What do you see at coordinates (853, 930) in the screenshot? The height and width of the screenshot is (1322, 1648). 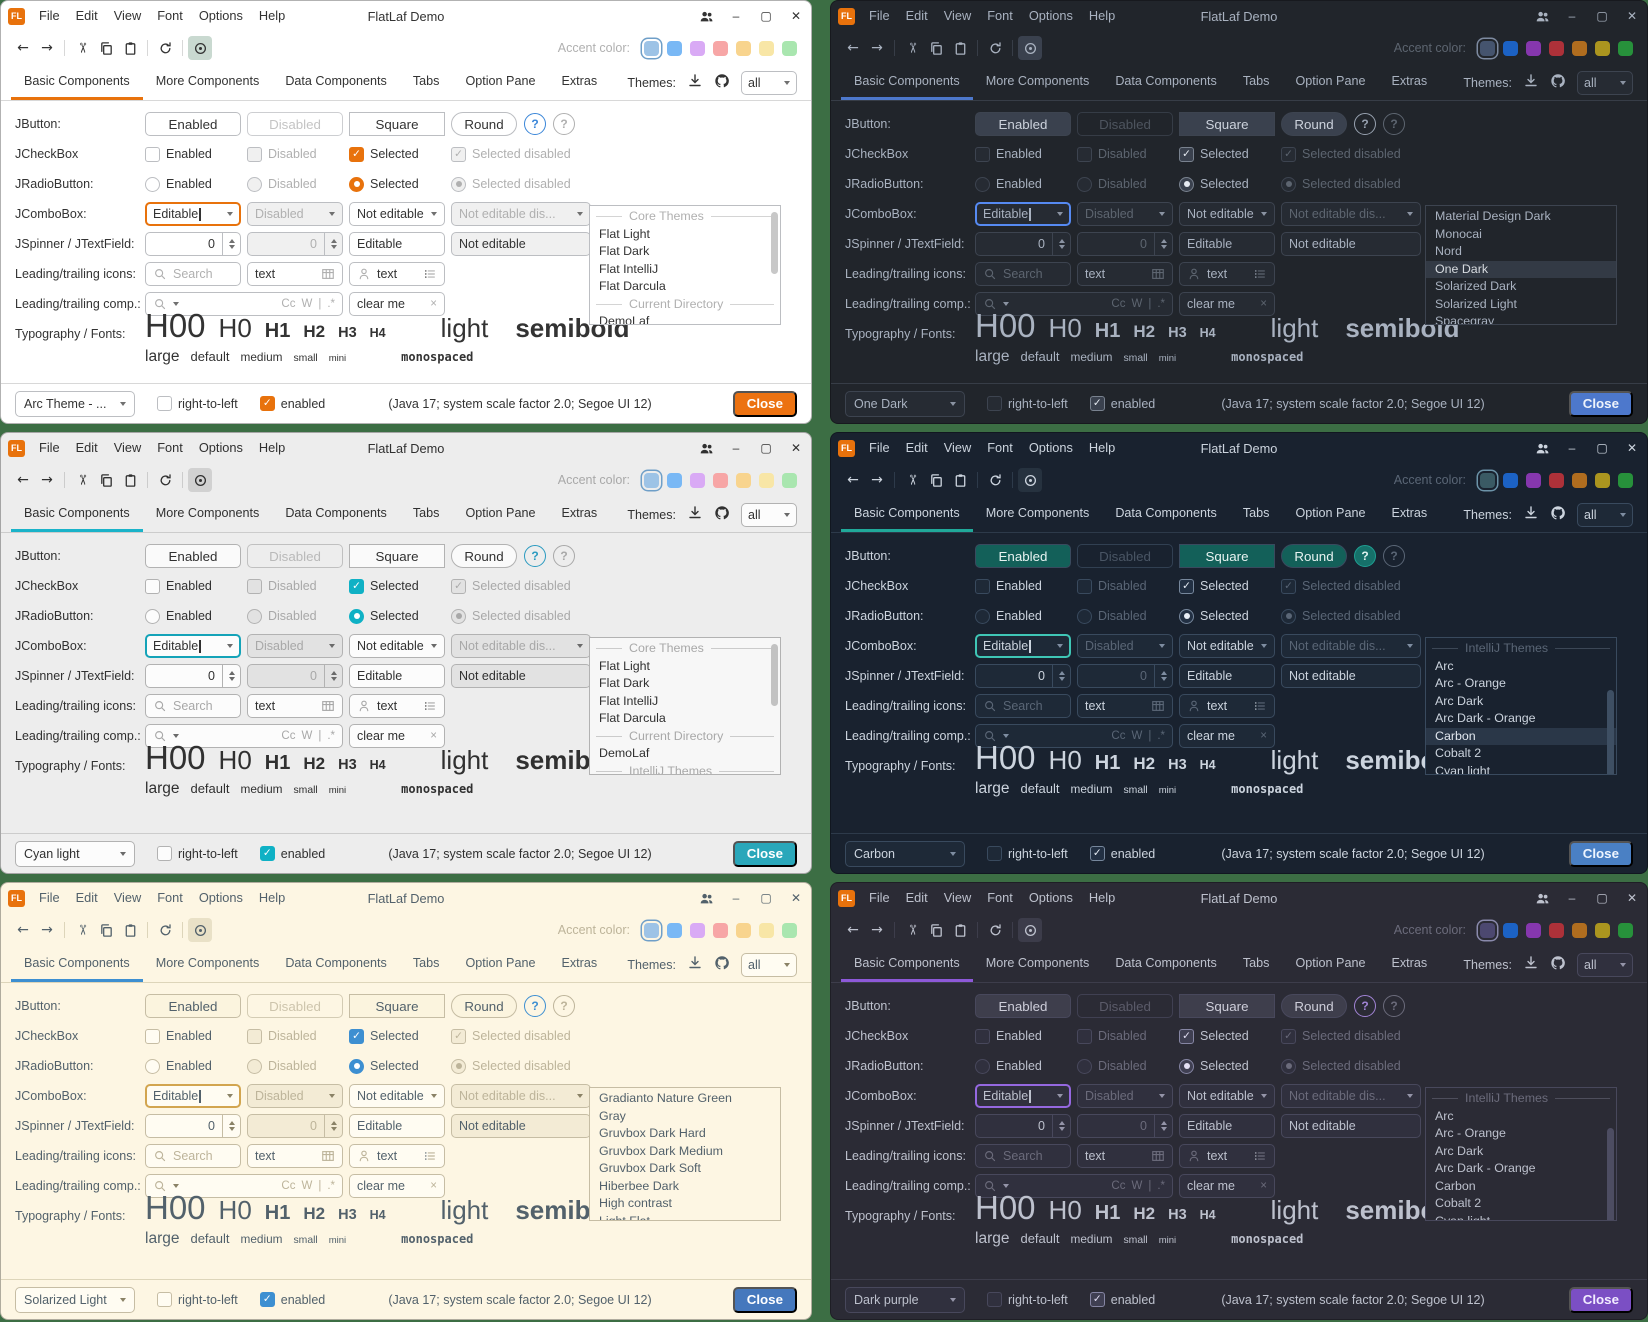 I see `back-icon: ←` at bounding box center [853, 930].